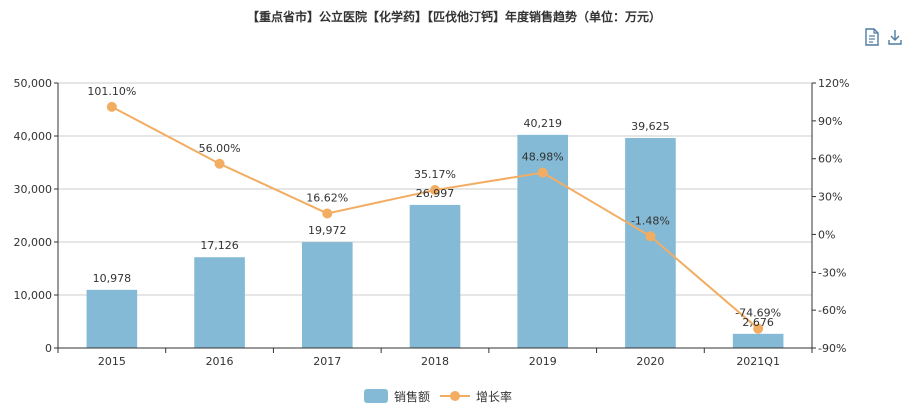 The image size is (908, 412). What do you see at coordinates (494, 396) in the screenshot?
I see `legend-label-growth: 增长率` at bounding box center [494, 396].